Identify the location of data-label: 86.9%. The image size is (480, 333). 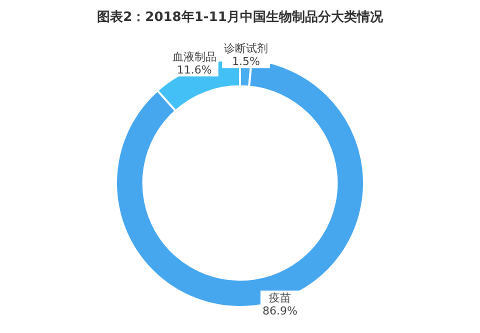
(280, 311).